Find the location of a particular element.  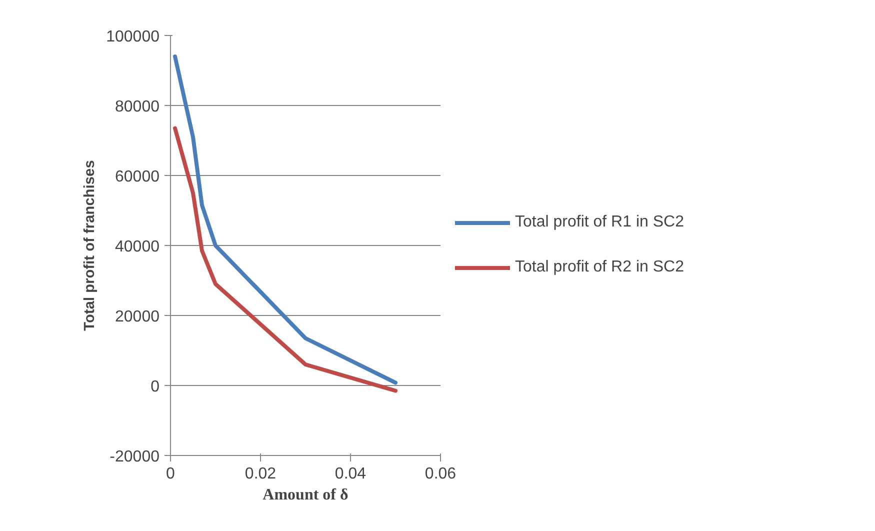

y-tick-label: 100000 is located at coordinates (133, 37).